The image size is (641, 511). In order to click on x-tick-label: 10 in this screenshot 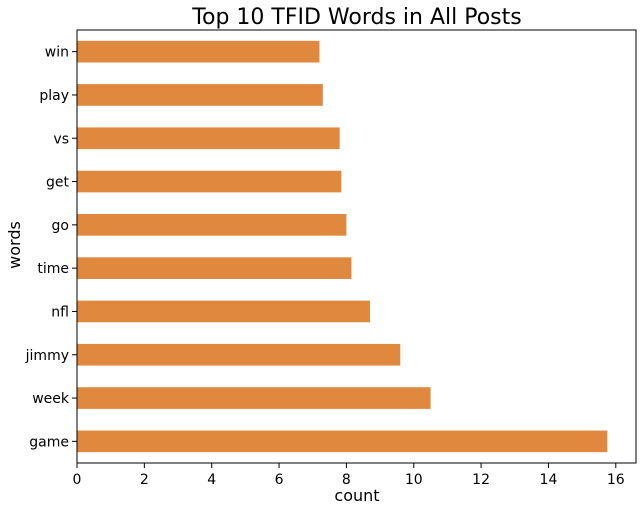, I will do `click(414, 480)`.